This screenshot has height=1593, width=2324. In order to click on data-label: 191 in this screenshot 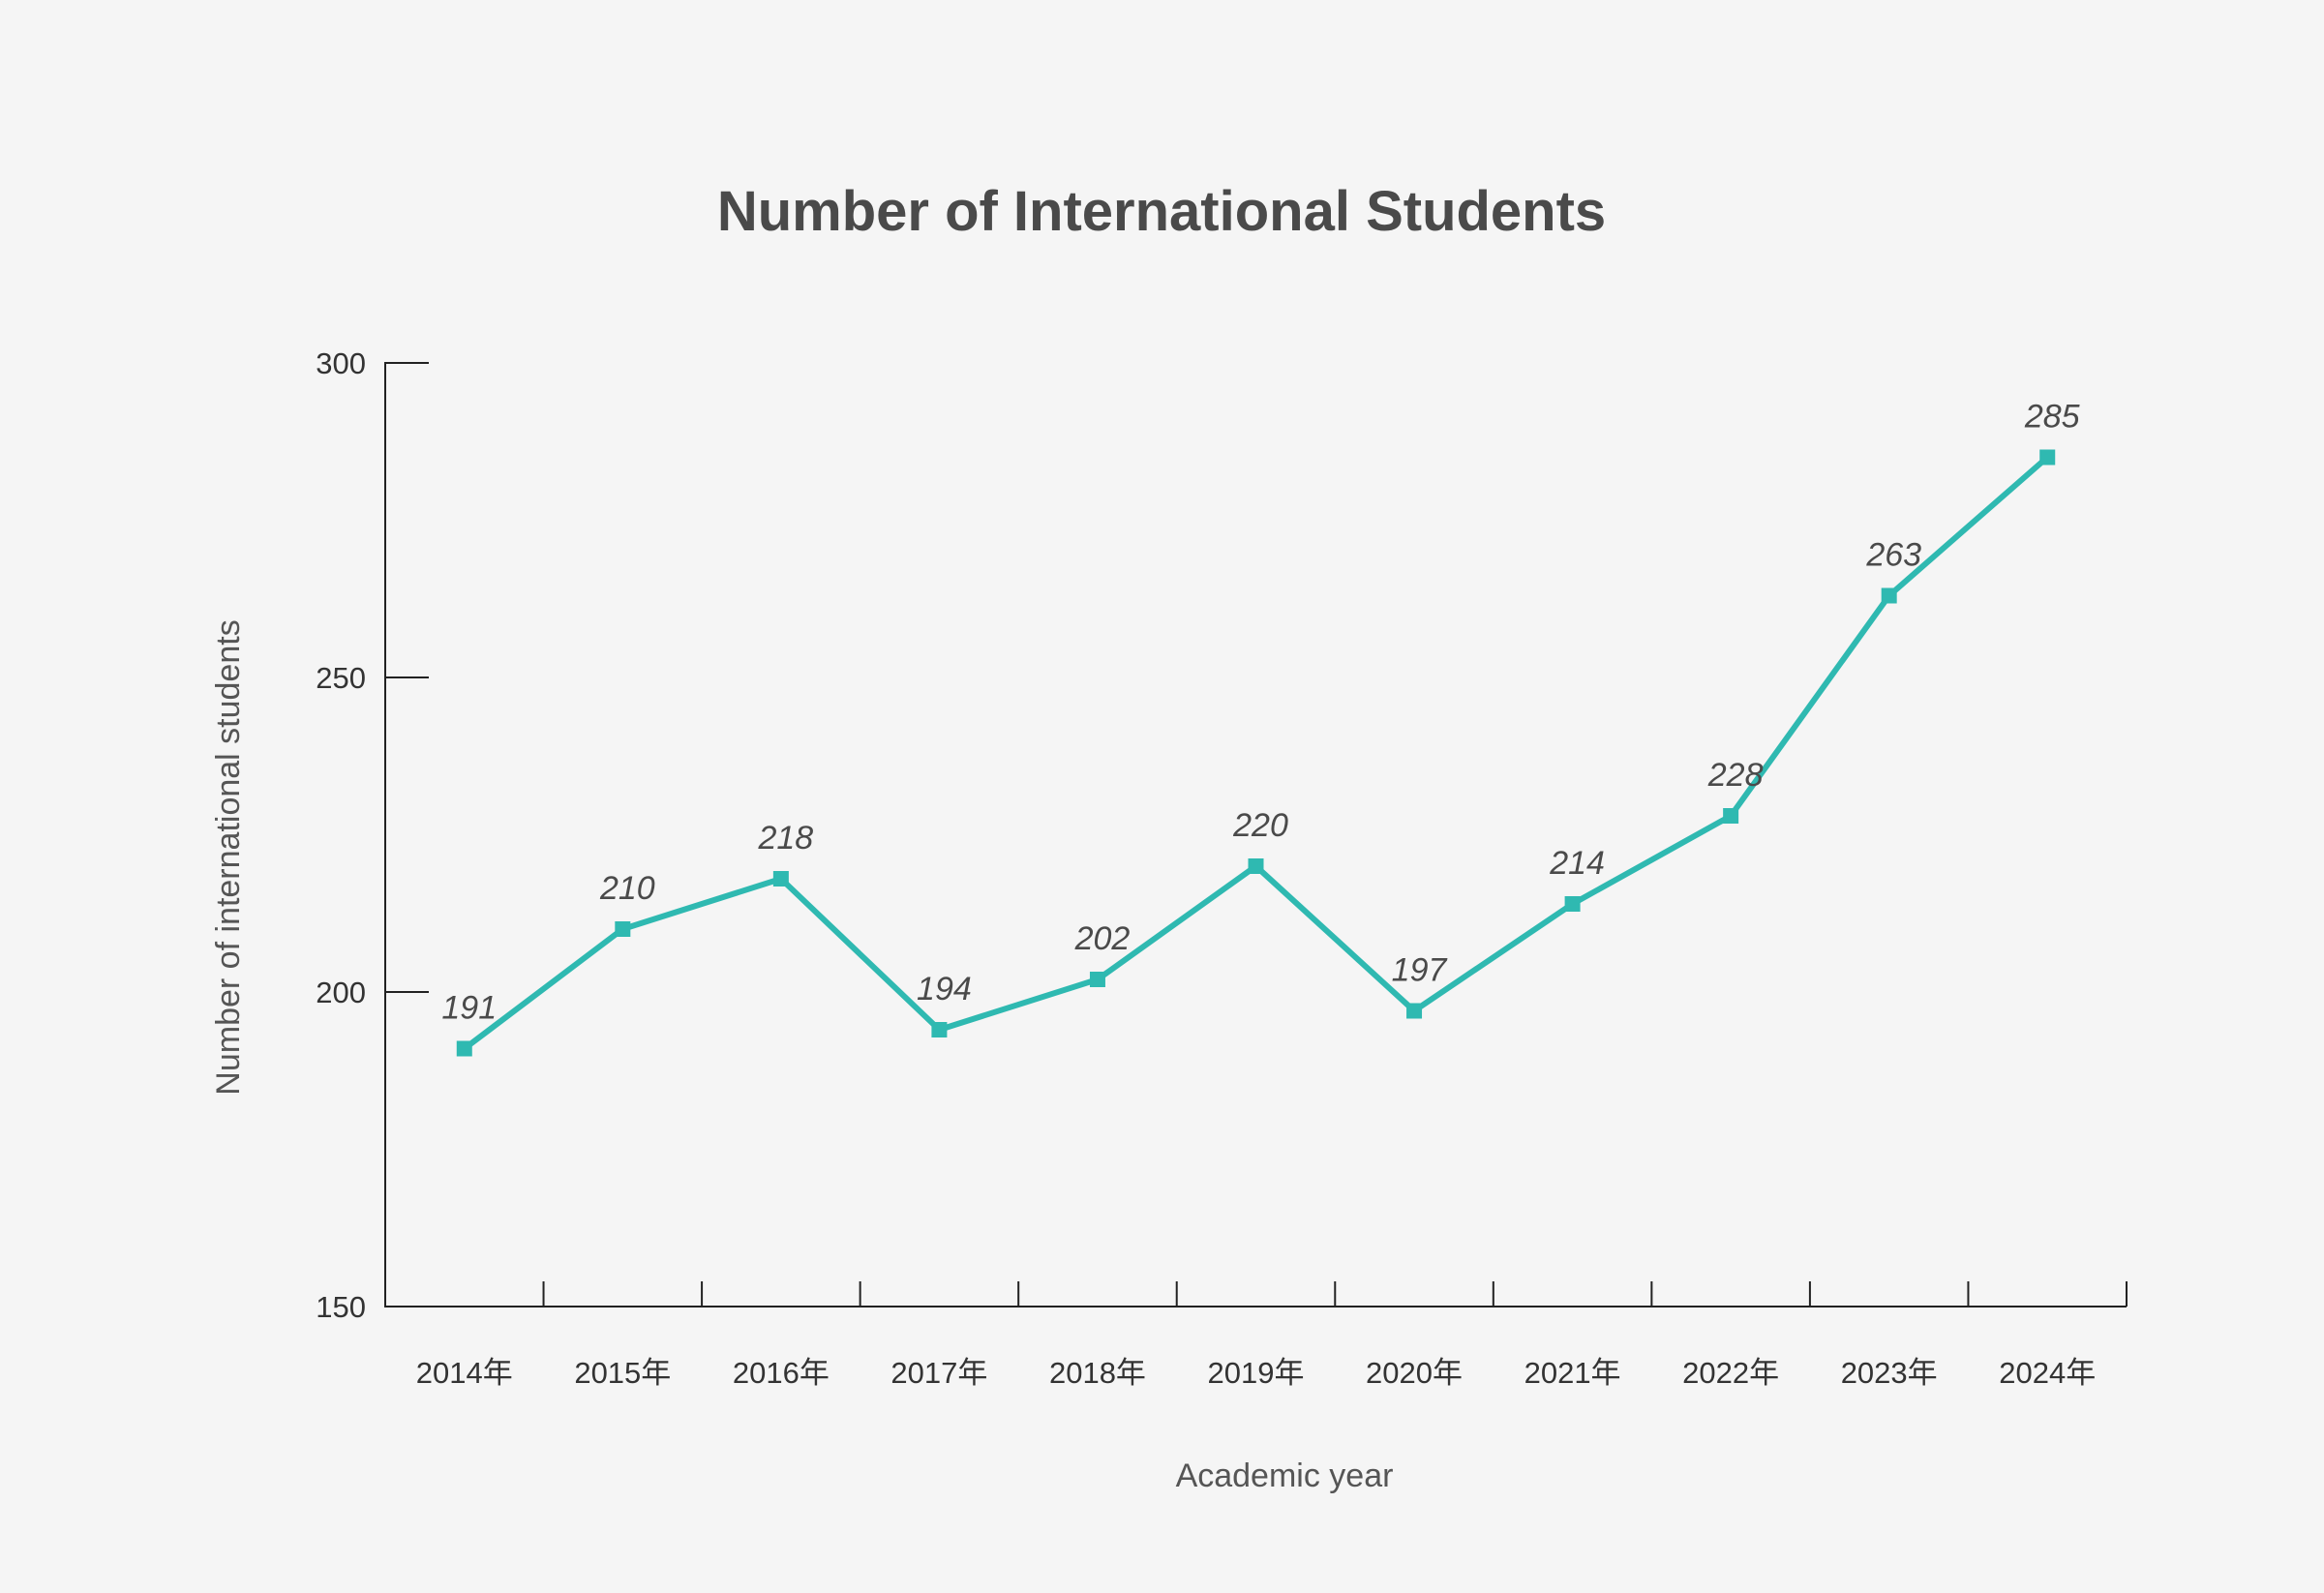, I will do `click(469, 1008)`.